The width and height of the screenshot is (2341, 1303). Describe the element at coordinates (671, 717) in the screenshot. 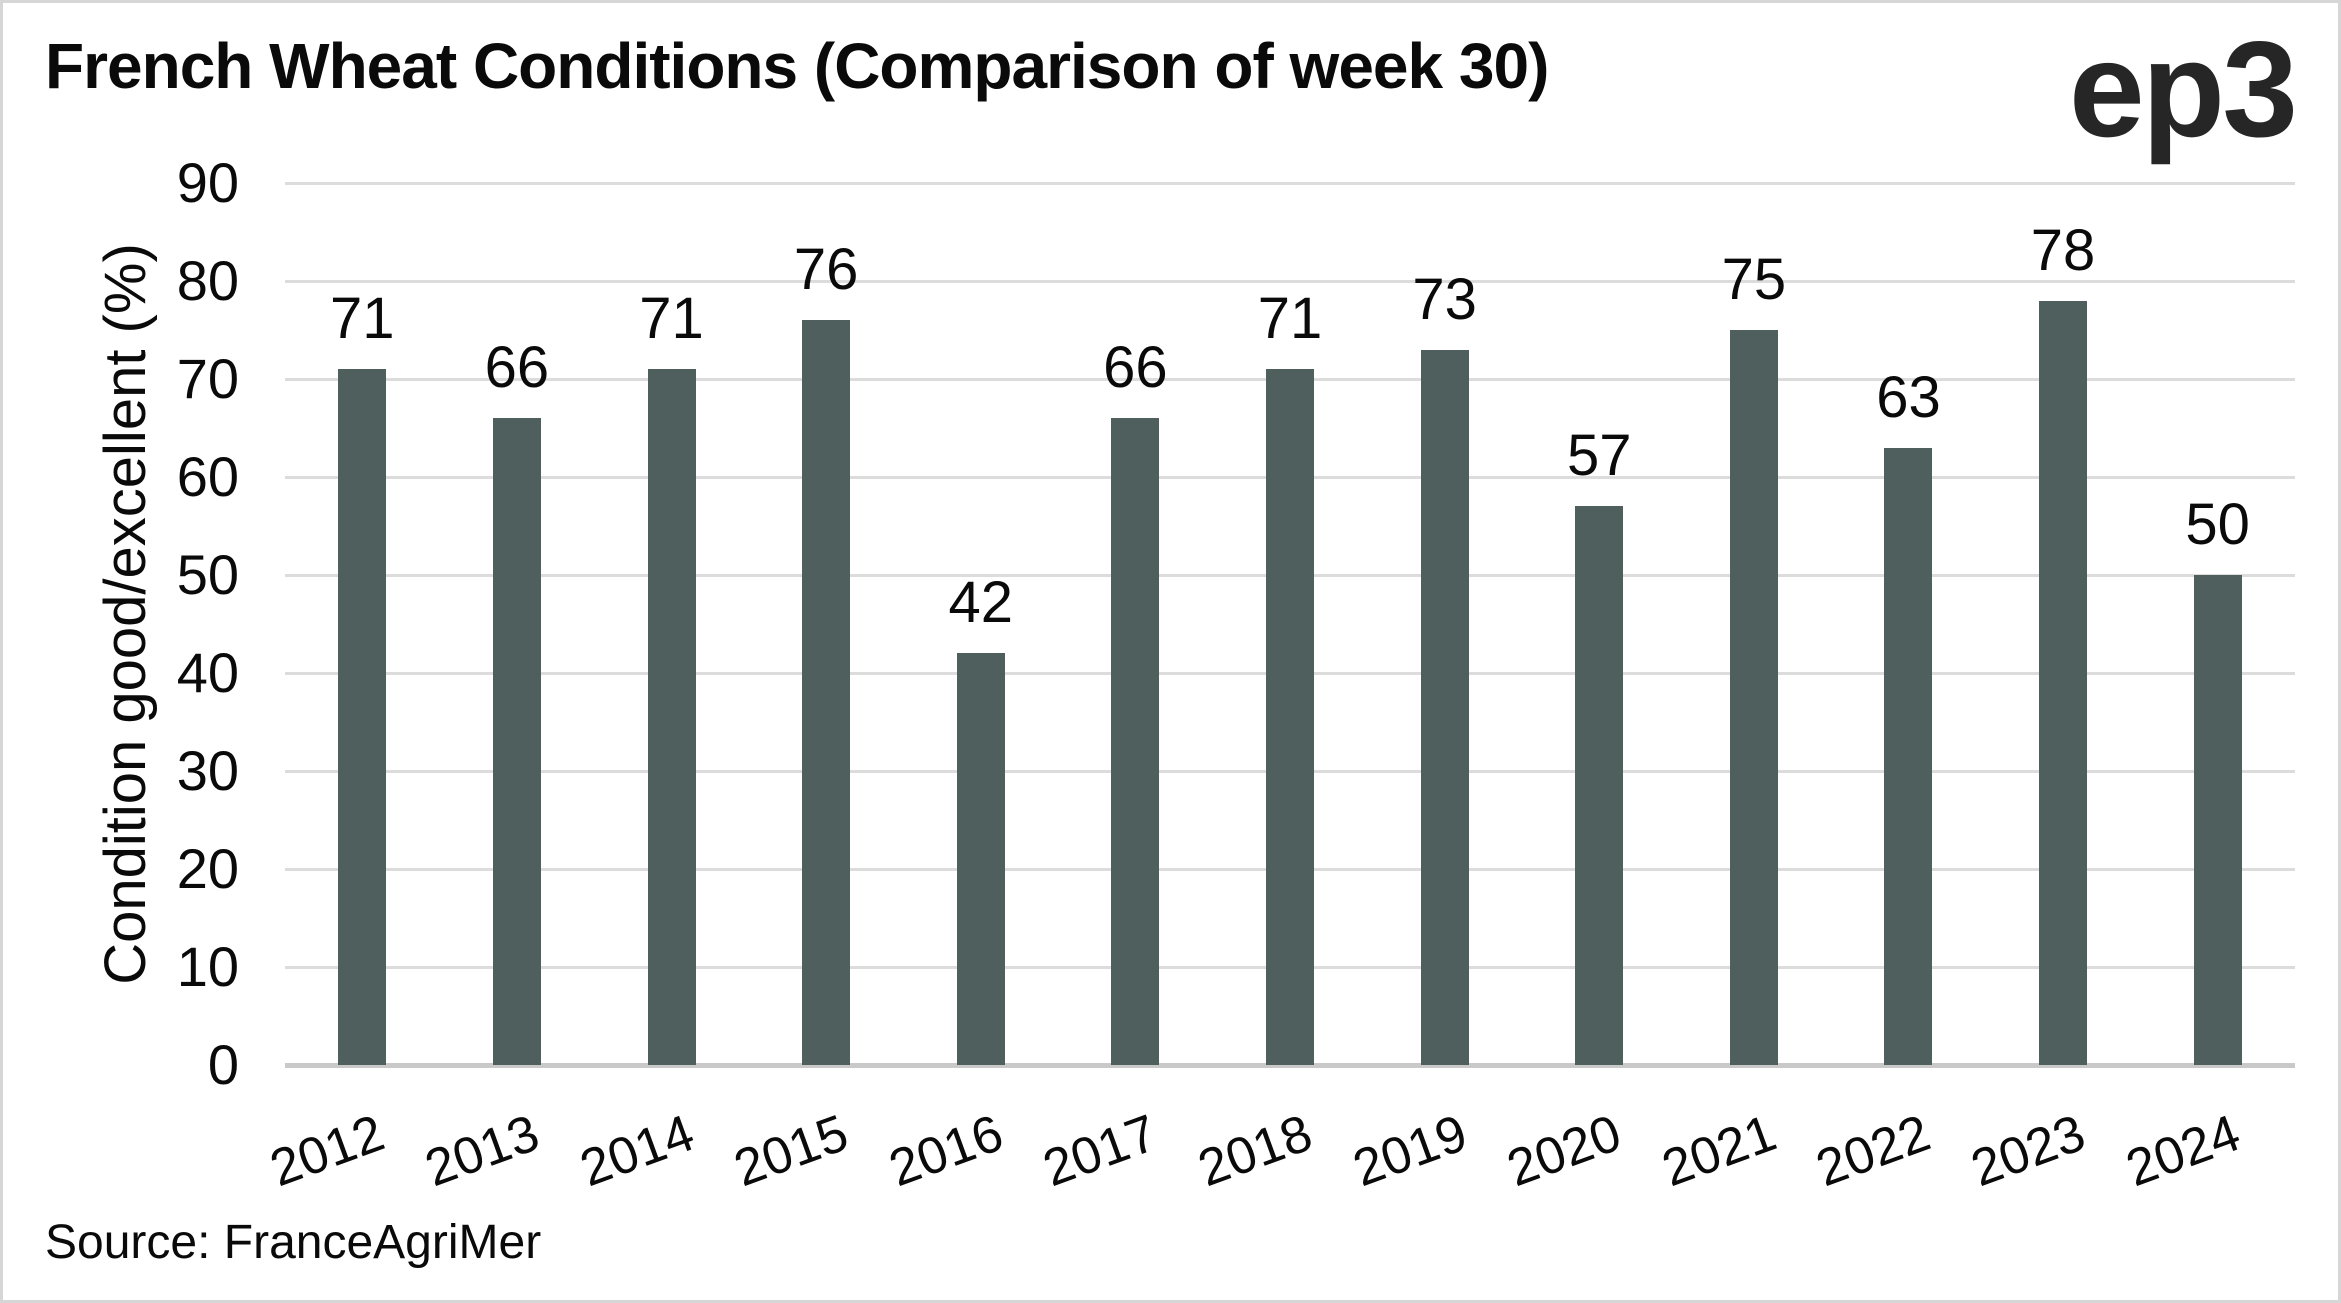

I see `bar-2014` at that location.